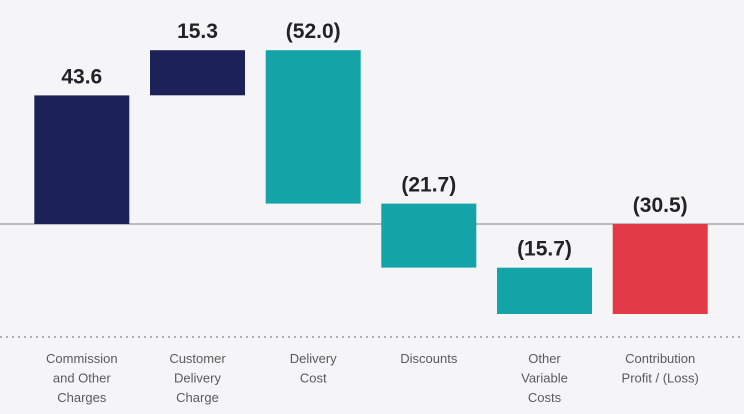  What do you see at coordinates (428, 185) in the screenshot?
I see `value-label-4: (21.7)` at bounding box center [428, 185].